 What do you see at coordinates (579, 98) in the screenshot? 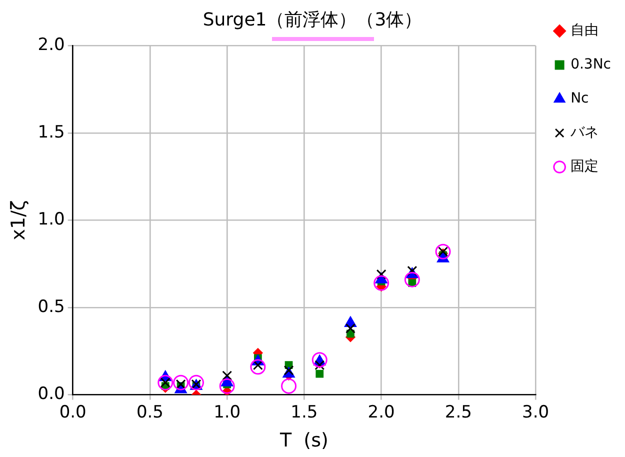
I see `legend-label: Nc` at bounding box center [579, 98].